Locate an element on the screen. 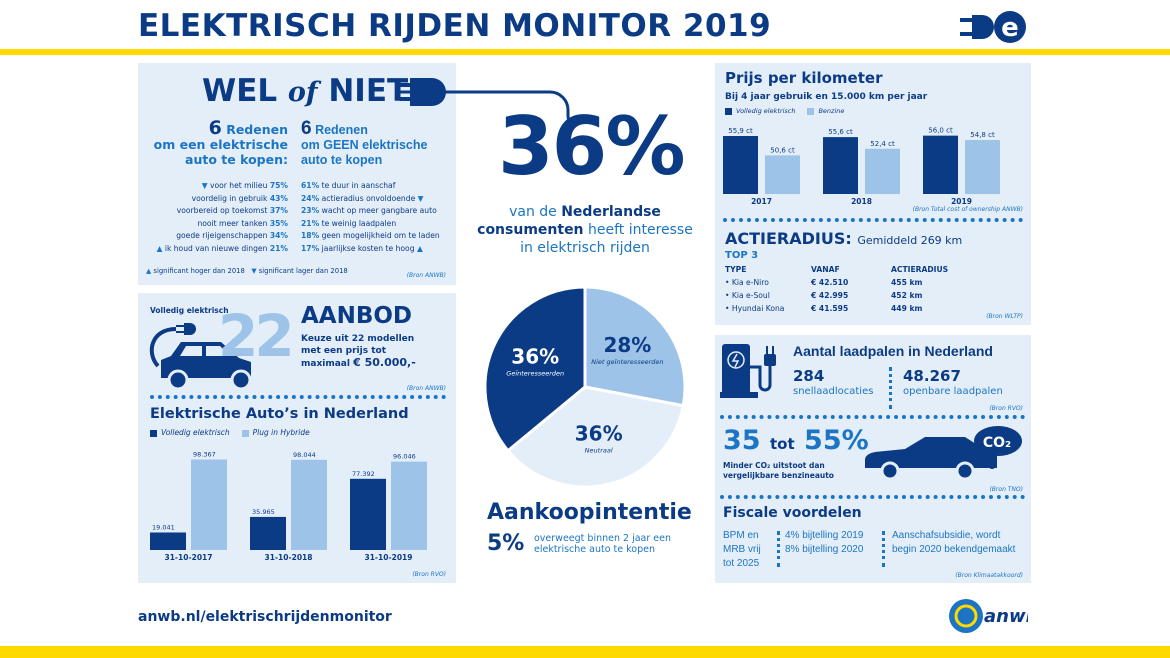  reason-item: voordelig in gebruik 43% is located at coordinates (222, 199).